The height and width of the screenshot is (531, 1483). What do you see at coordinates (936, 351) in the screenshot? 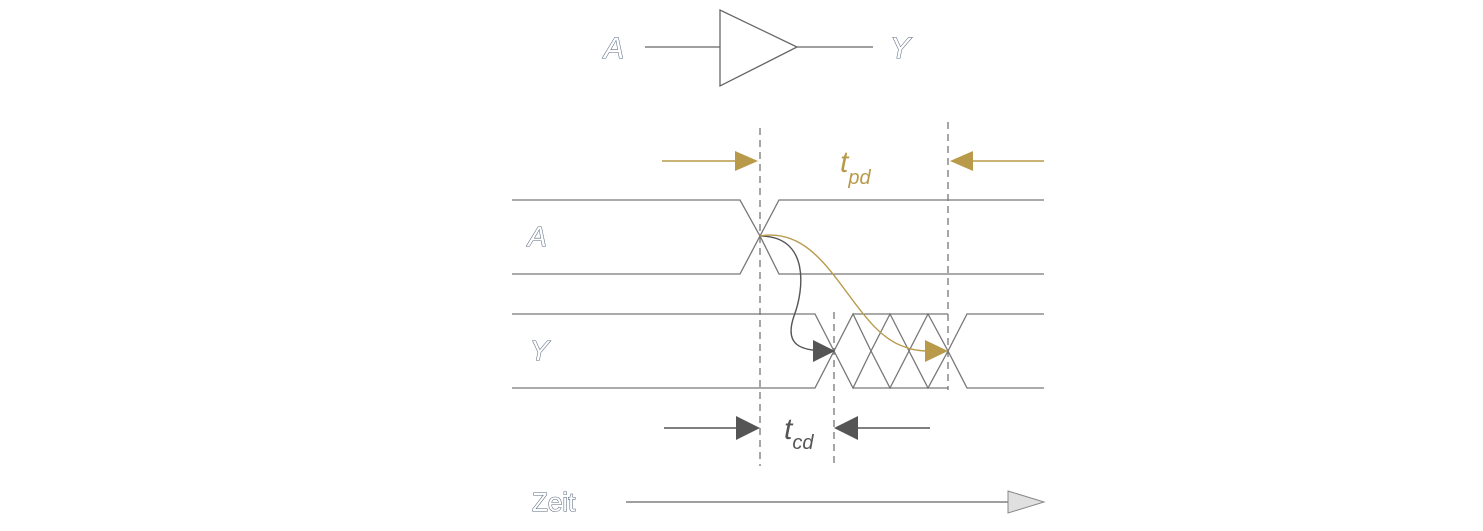
I see `propagation-curve-arrowhead` at bounding box center [936, 351].